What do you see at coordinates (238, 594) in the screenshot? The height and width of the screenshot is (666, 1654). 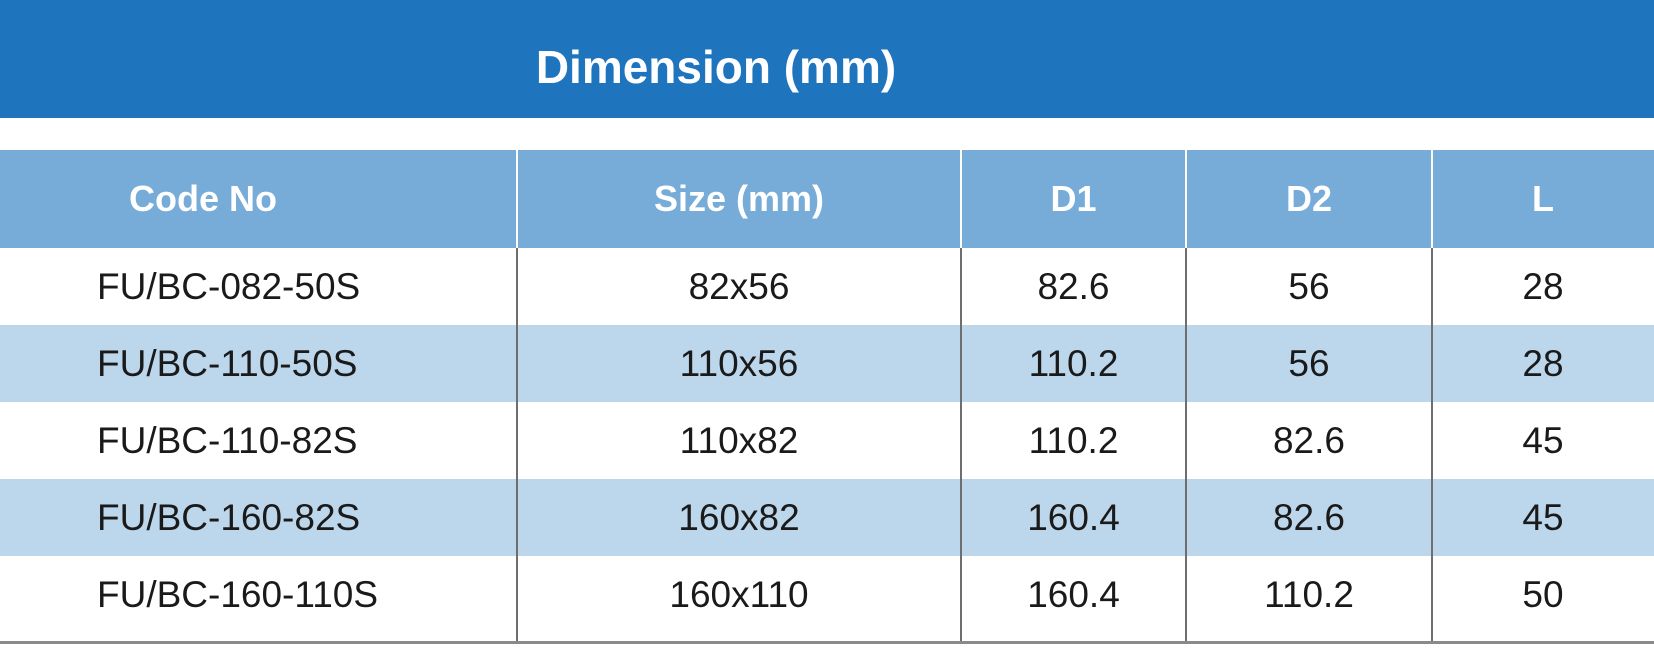 I see `table-cell: FU/BC-160-110S` at bounding box center [238, 594].